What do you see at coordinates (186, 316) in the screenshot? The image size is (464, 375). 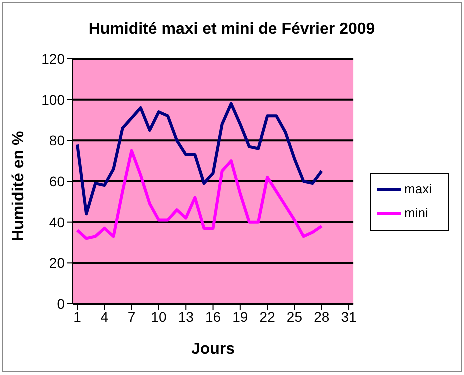 I see `x-tick-label: 13` at bounding box center [186, 316].